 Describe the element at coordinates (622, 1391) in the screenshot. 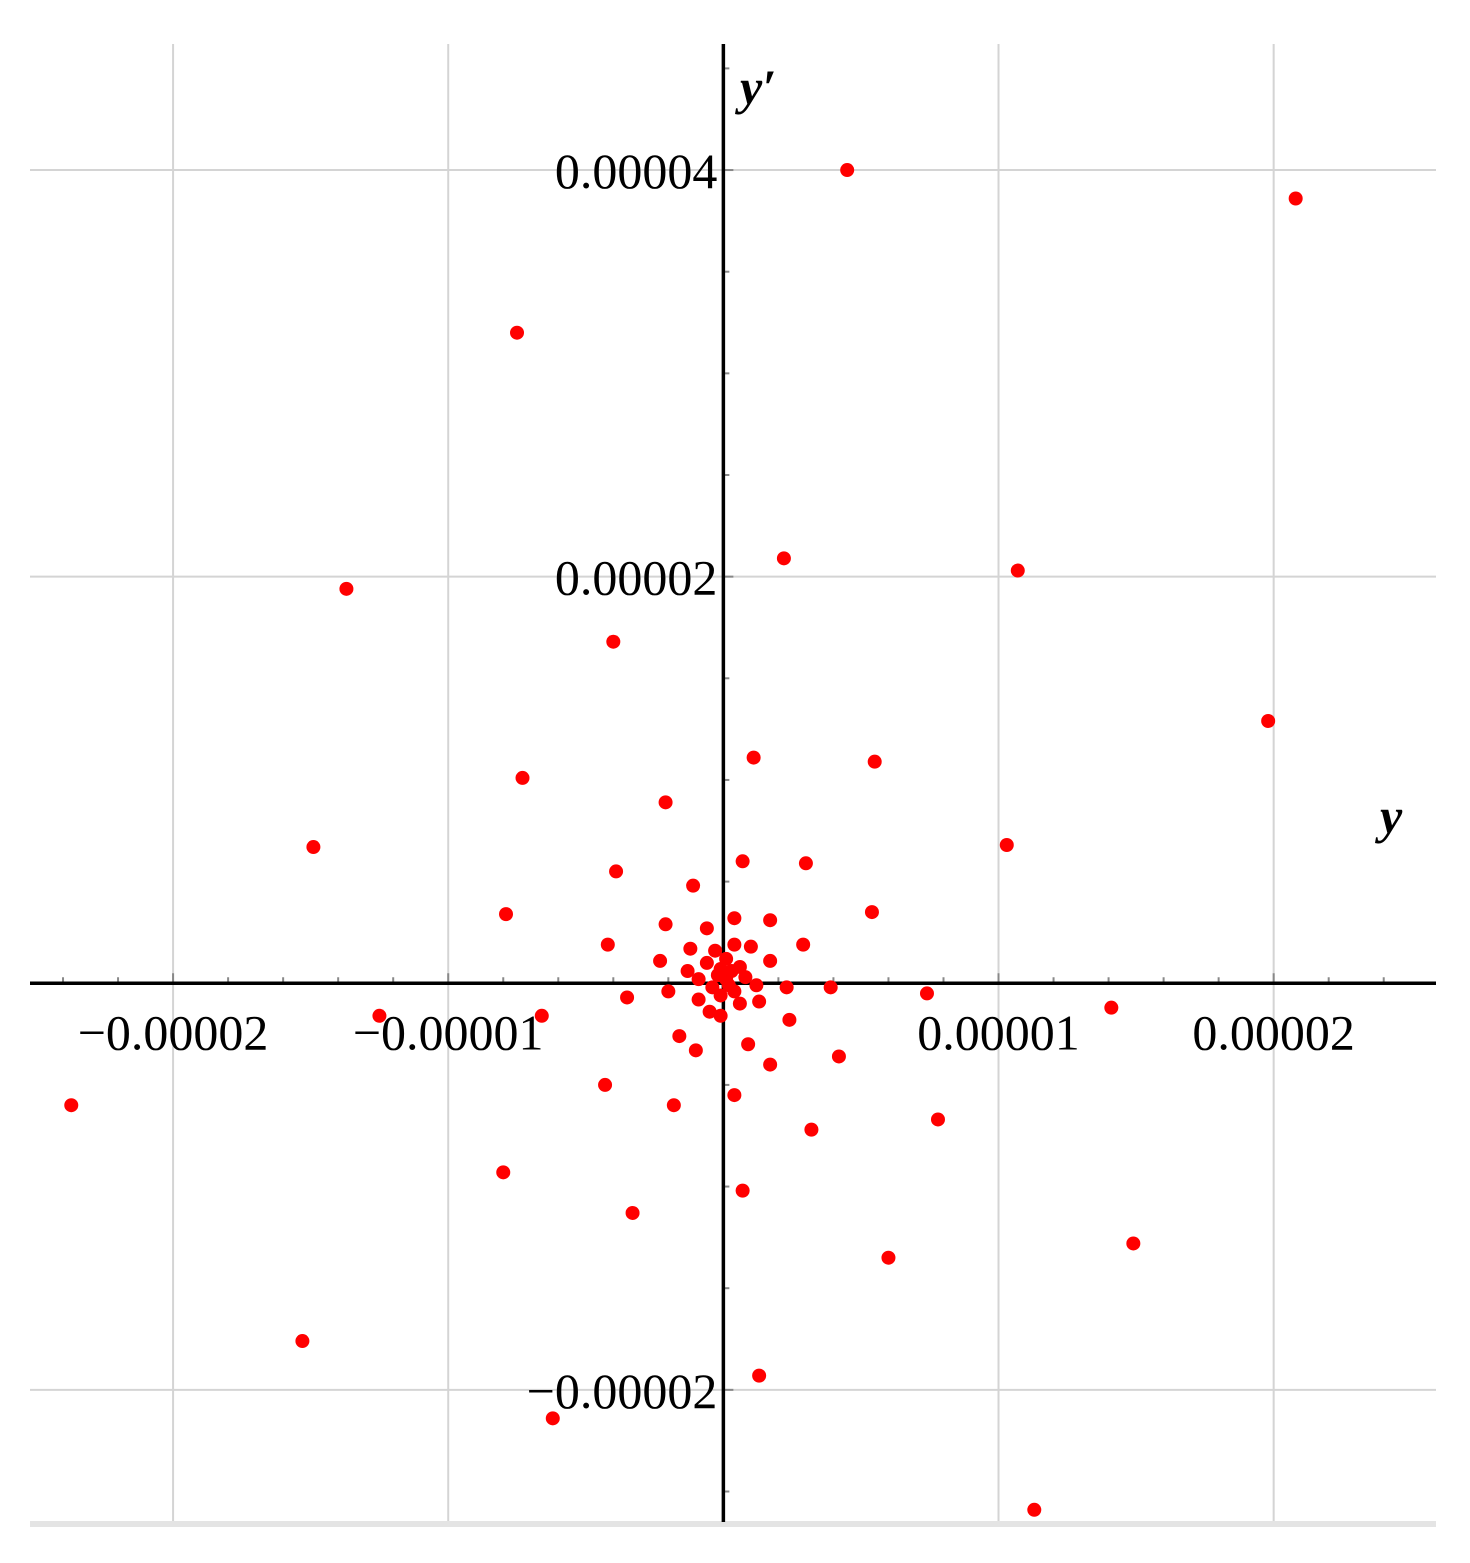

I see `y-tick-label: −0.00002` at that location.